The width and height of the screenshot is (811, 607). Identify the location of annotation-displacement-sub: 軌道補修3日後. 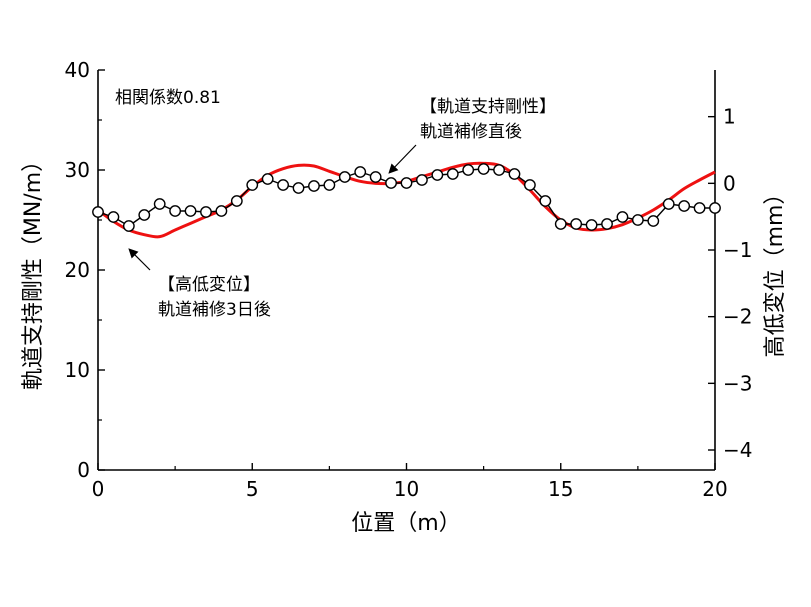
(214, 310).